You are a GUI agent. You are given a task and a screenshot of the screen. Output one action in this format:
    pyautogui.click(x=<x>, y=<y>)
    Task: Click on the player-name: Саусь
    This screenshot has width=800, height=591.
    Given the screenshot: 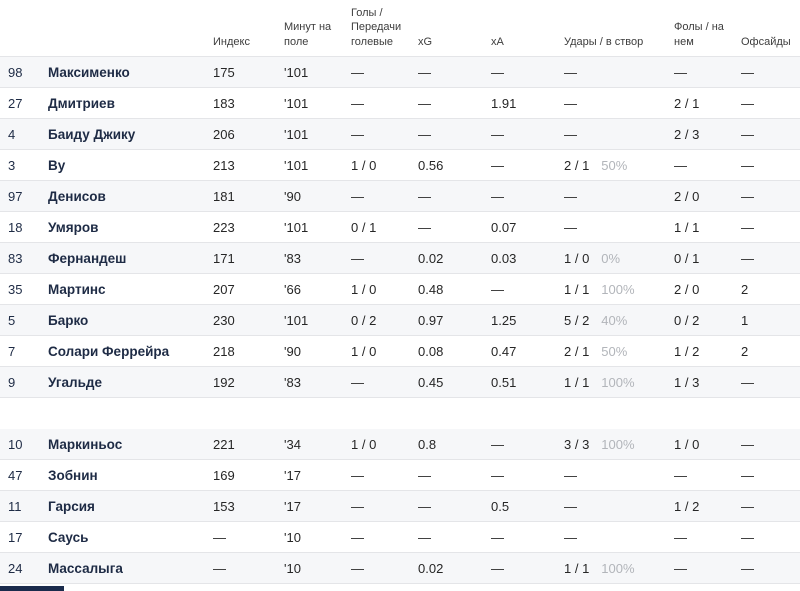 What is the action you would take?
    pyautogui.click(x=68, y=537)
    